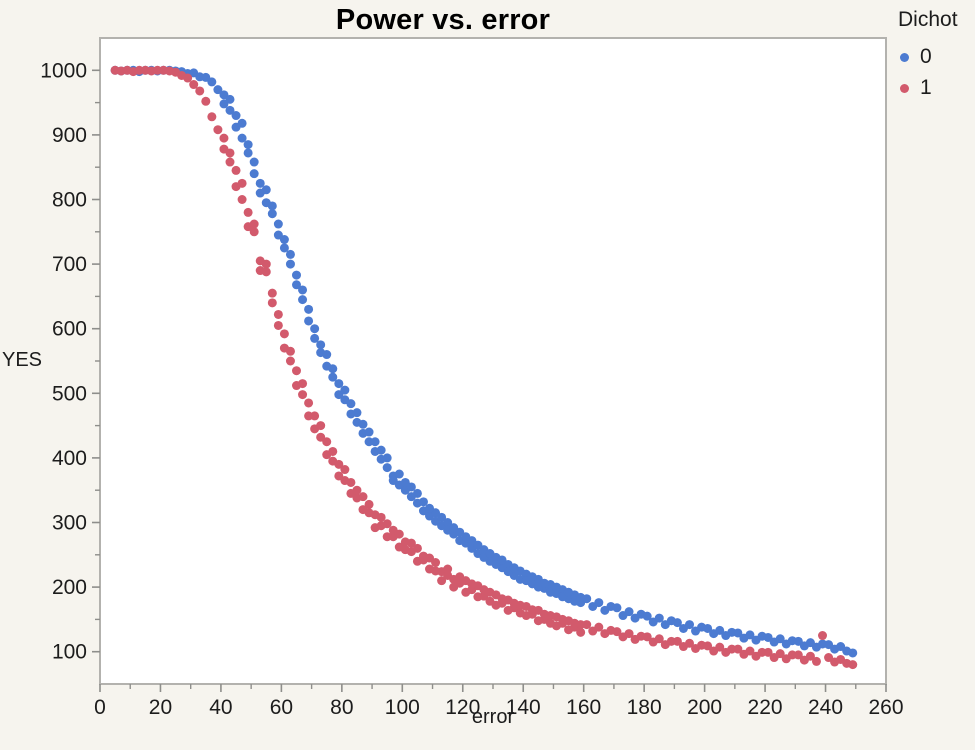 This screenshot has height=750, width=975. I want to click on y-tick-label: 500, so click(69, 393).